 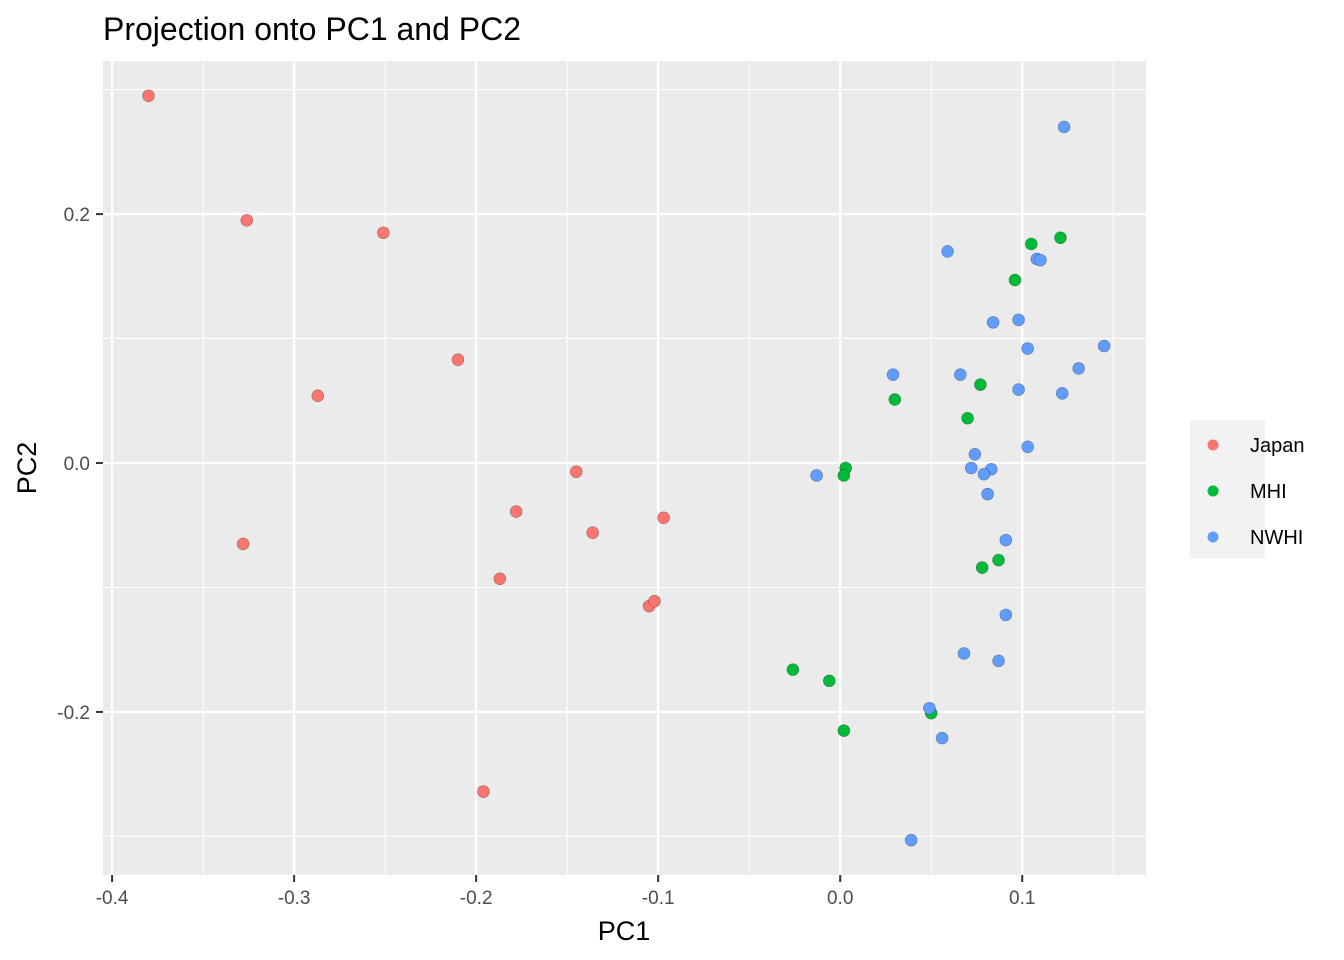 What do you see at coordinates (1022, 898) in the screenshot?
I see `x-tick-label: 0.1` at bounding box center [1022, 898].